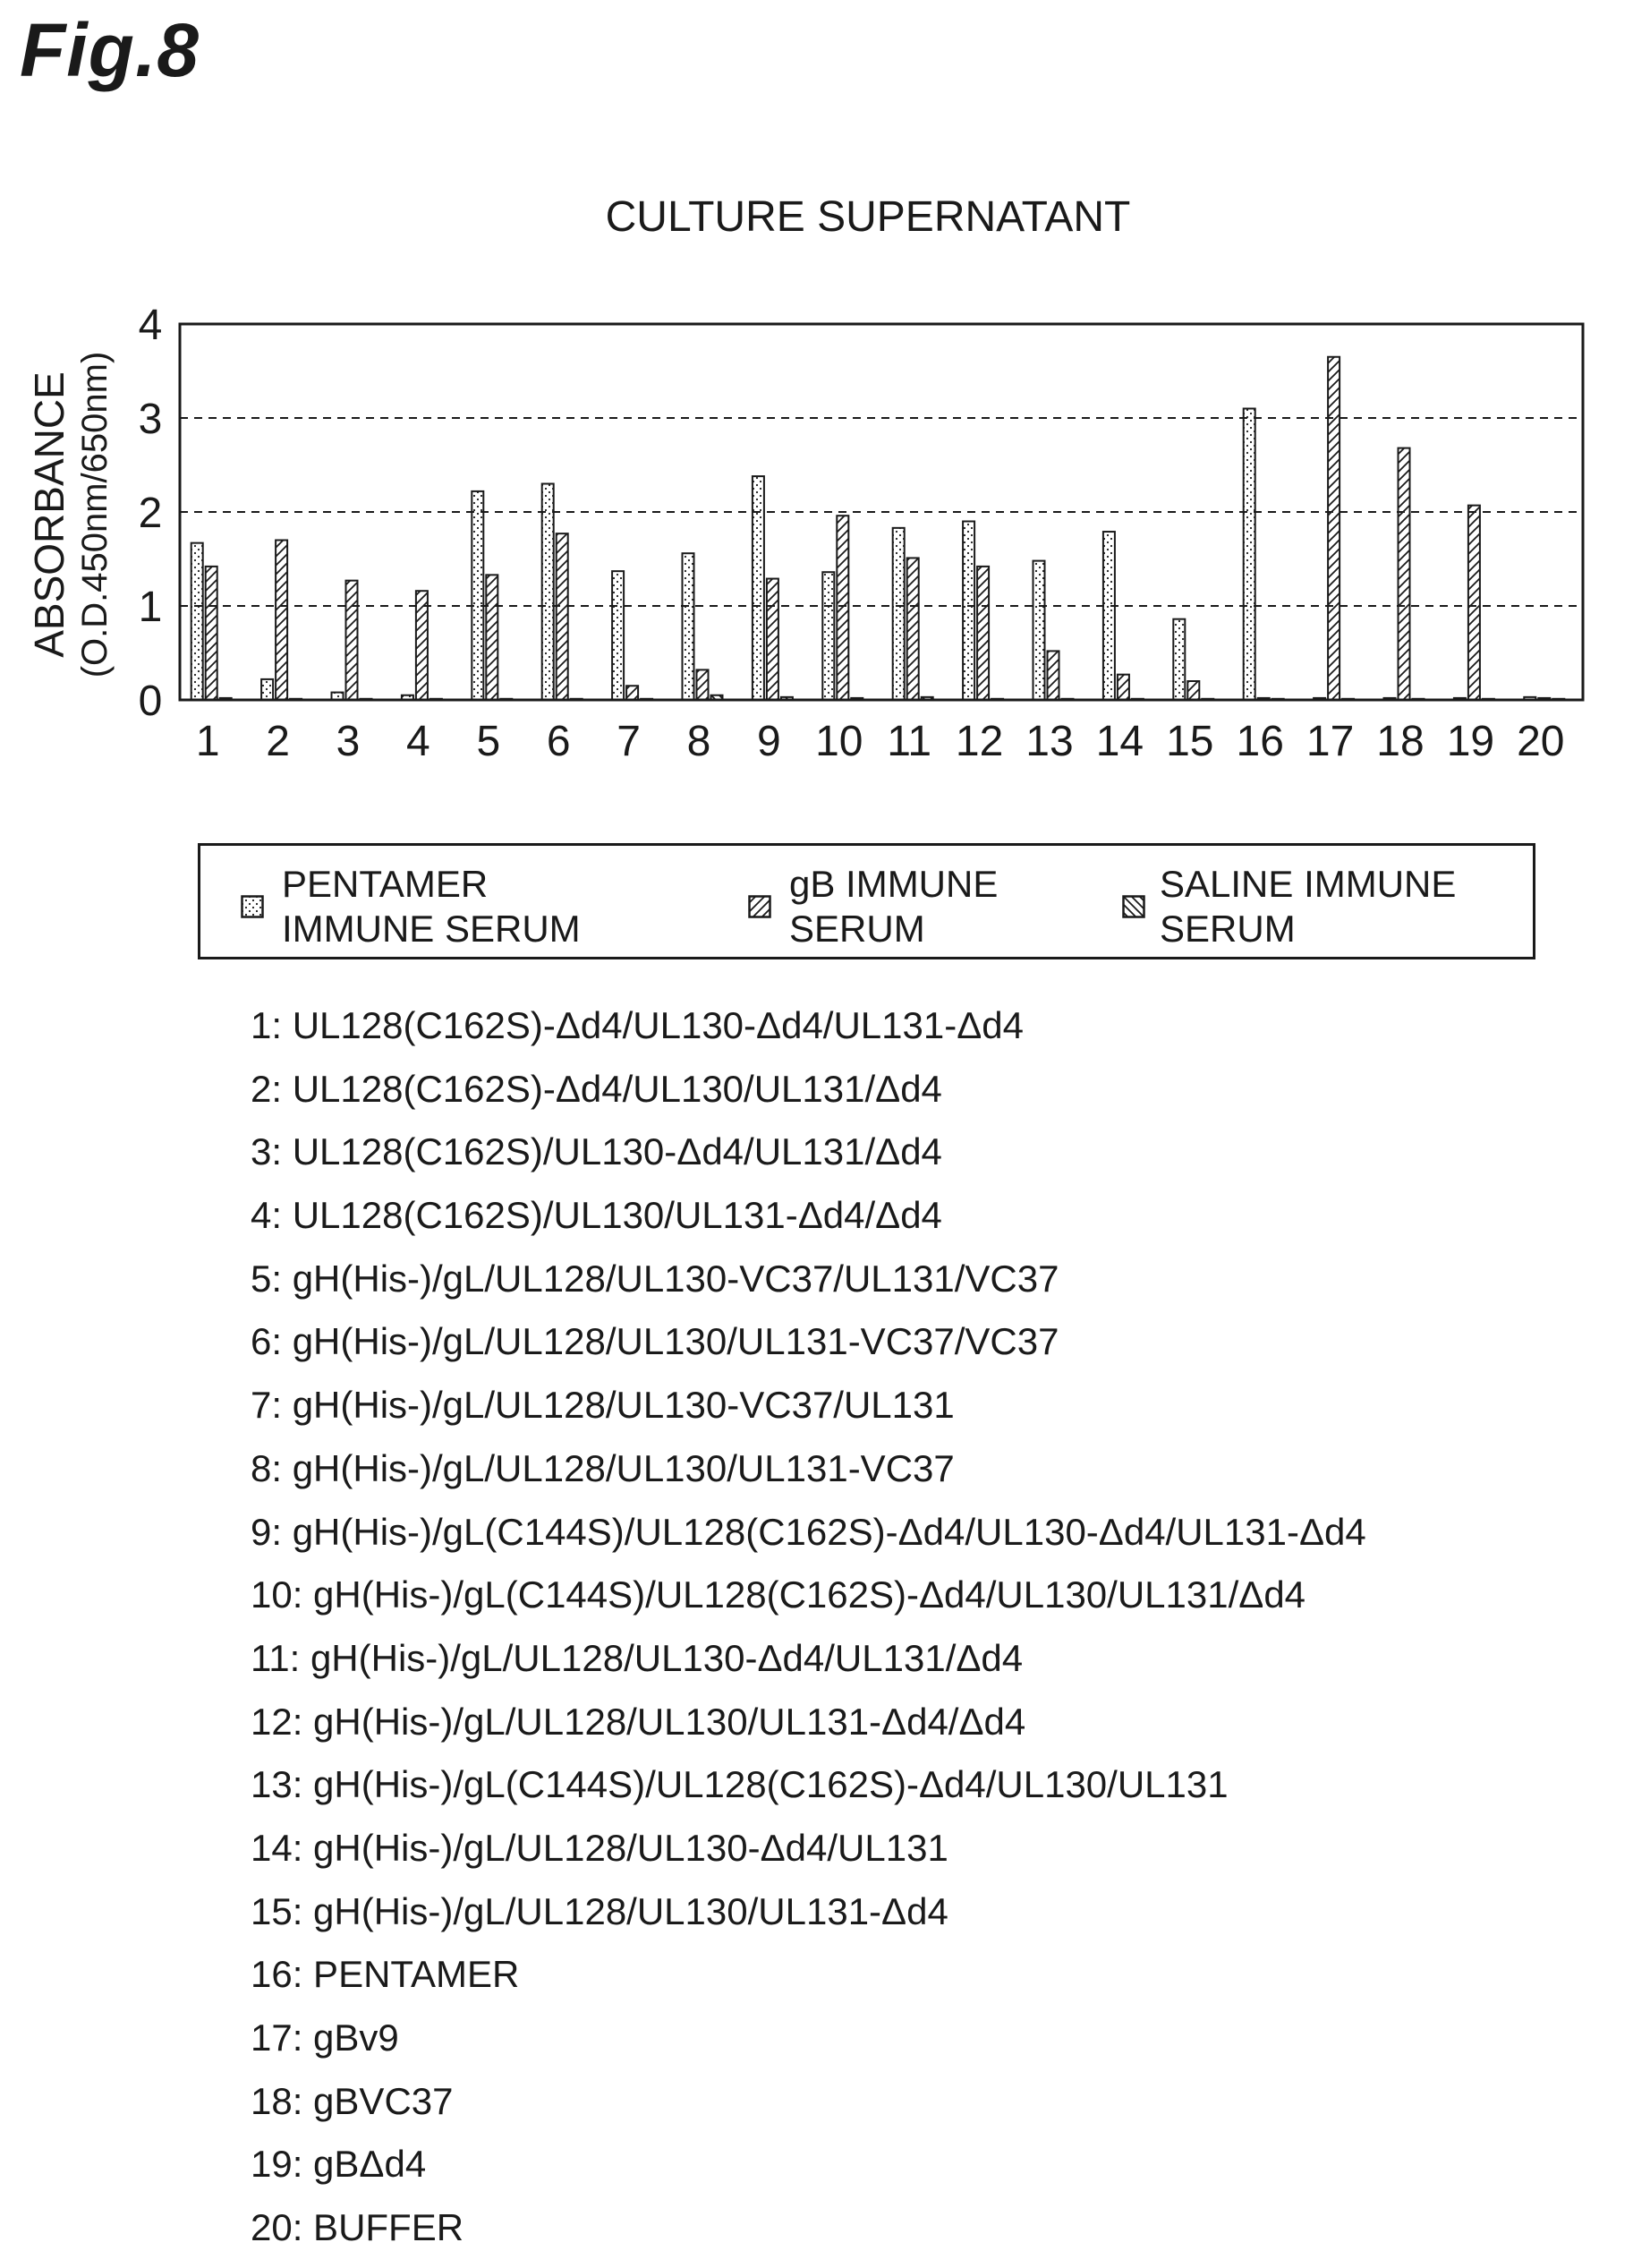 The height and width of the screenshot is (2268, 1650). What do you see at coordinates (699, 741) in the screenshot?
I see `x-tick-label: 8` at bounding box center [699, 741].